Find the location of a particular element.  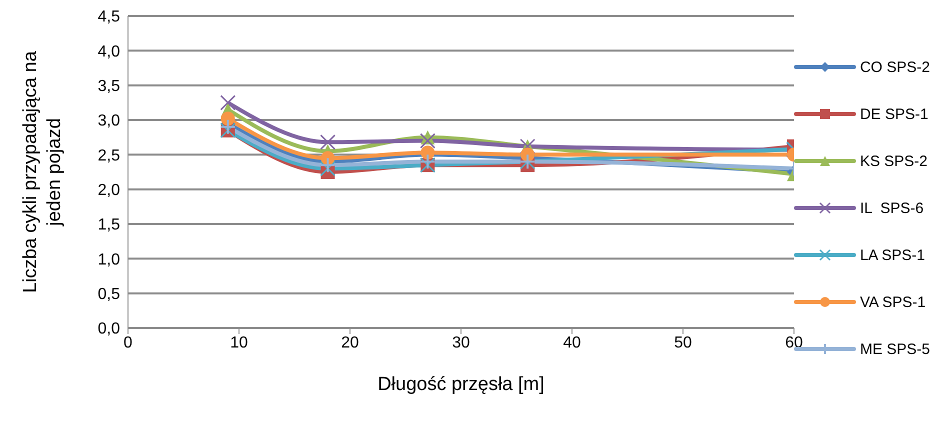

y-tick-label: 1,0 is located at coordinates (109, 259).